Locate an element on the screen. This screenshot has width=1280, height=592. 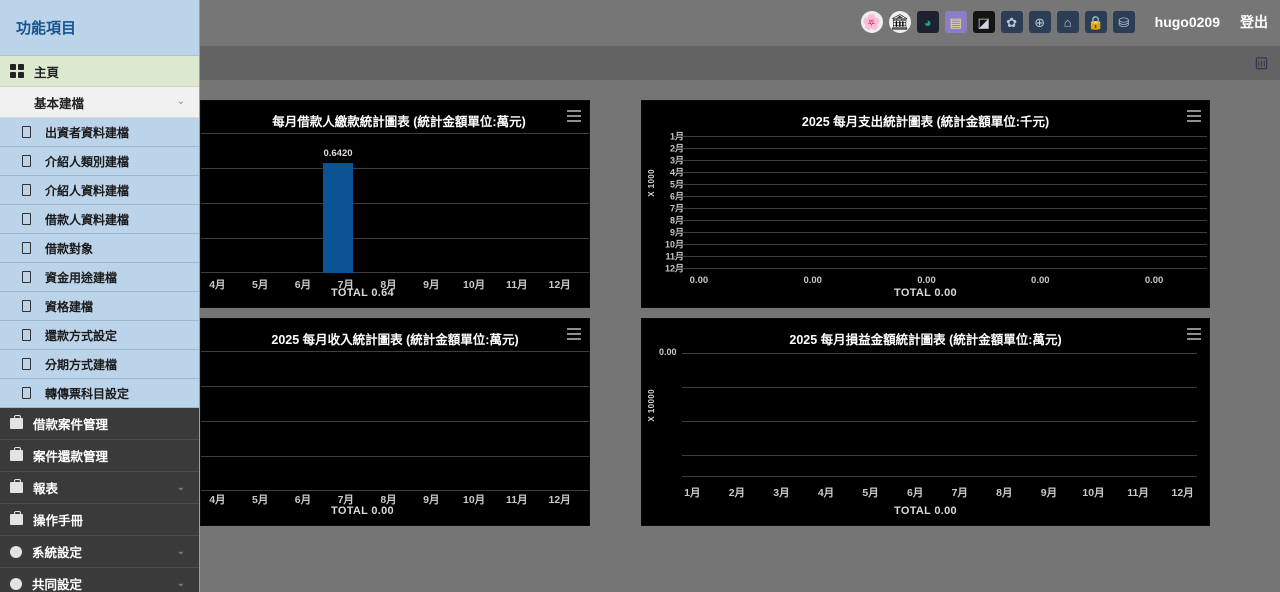
sidebar-item-voucher-account: 轉傳票科目設定 is located at coordinates (99, 393).